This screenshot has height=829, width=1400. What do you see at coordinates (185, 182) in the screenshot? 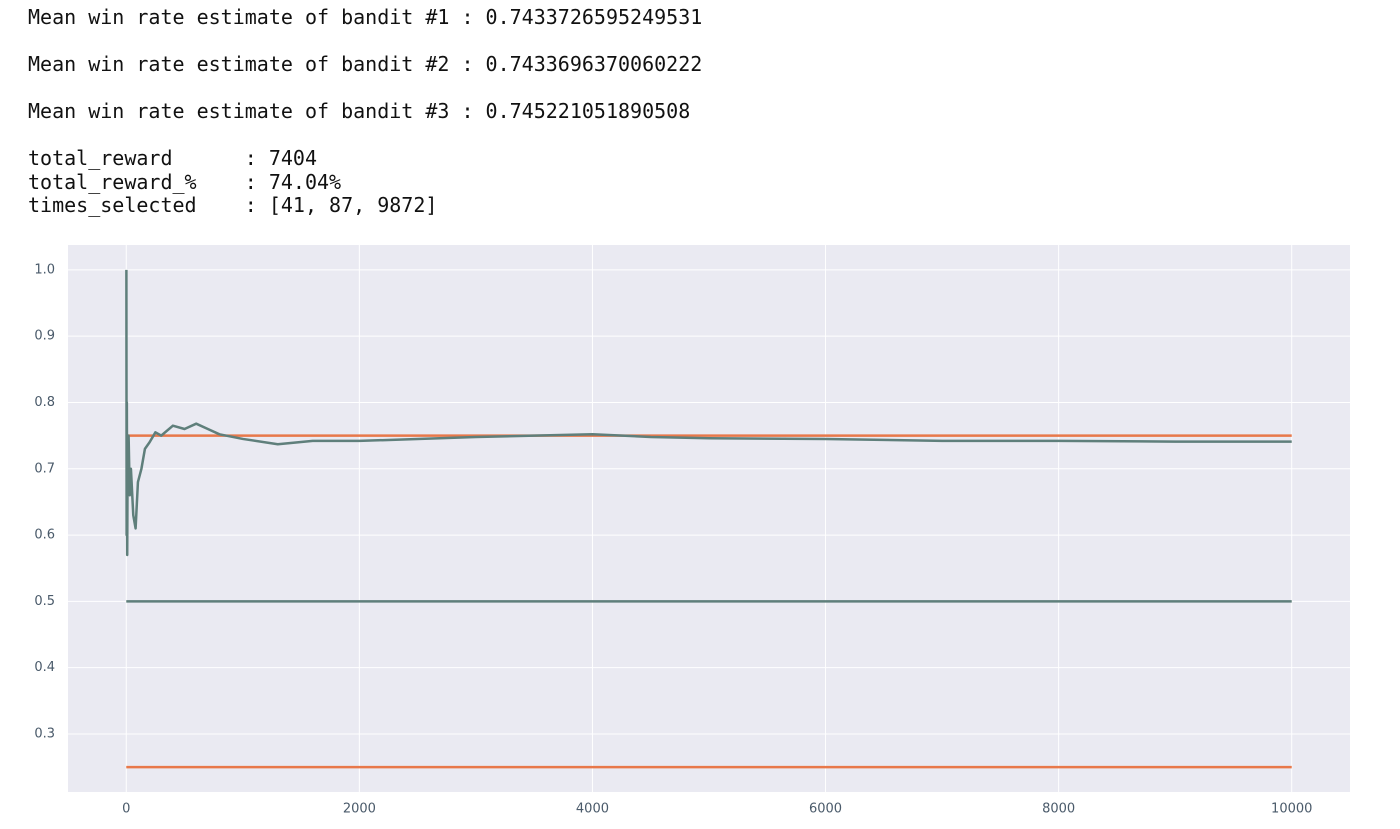
I see `summary-line: total_reward_% : 74.04%` at bounding box center [185, 182].